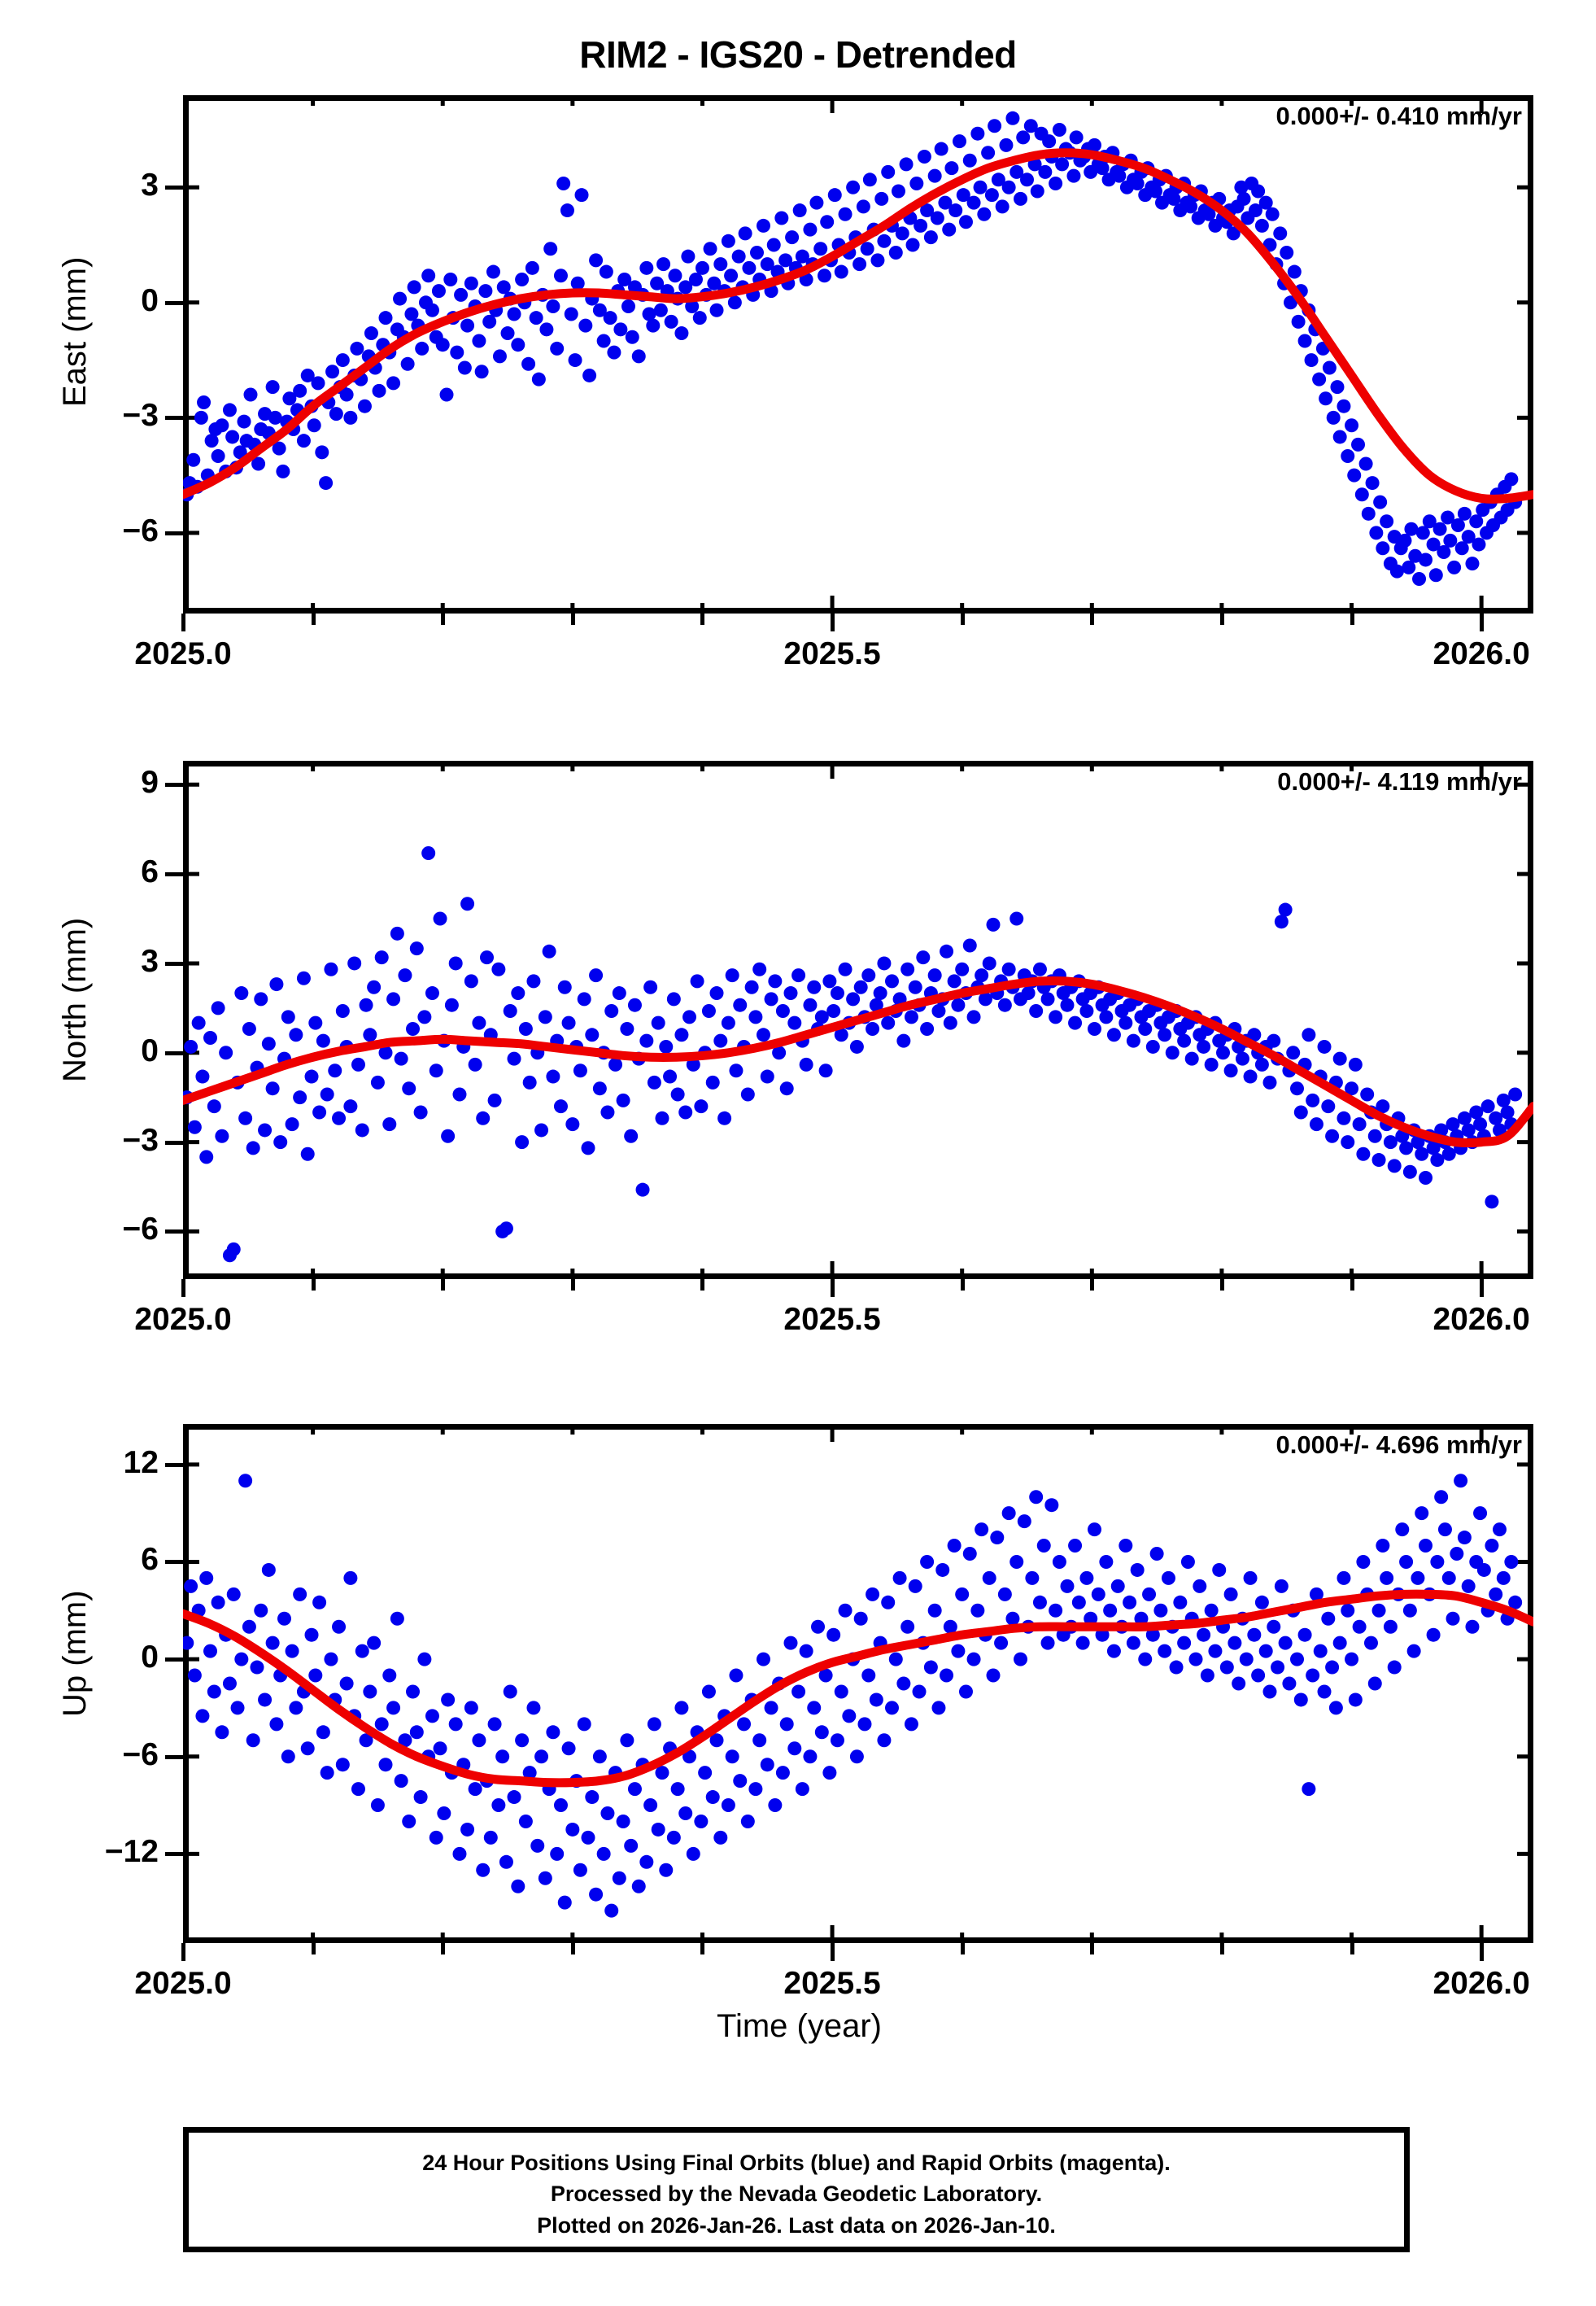 This screenshot has width=1596, height=2306. I want to click on east-ytick-label: 3, so click(150, 185).